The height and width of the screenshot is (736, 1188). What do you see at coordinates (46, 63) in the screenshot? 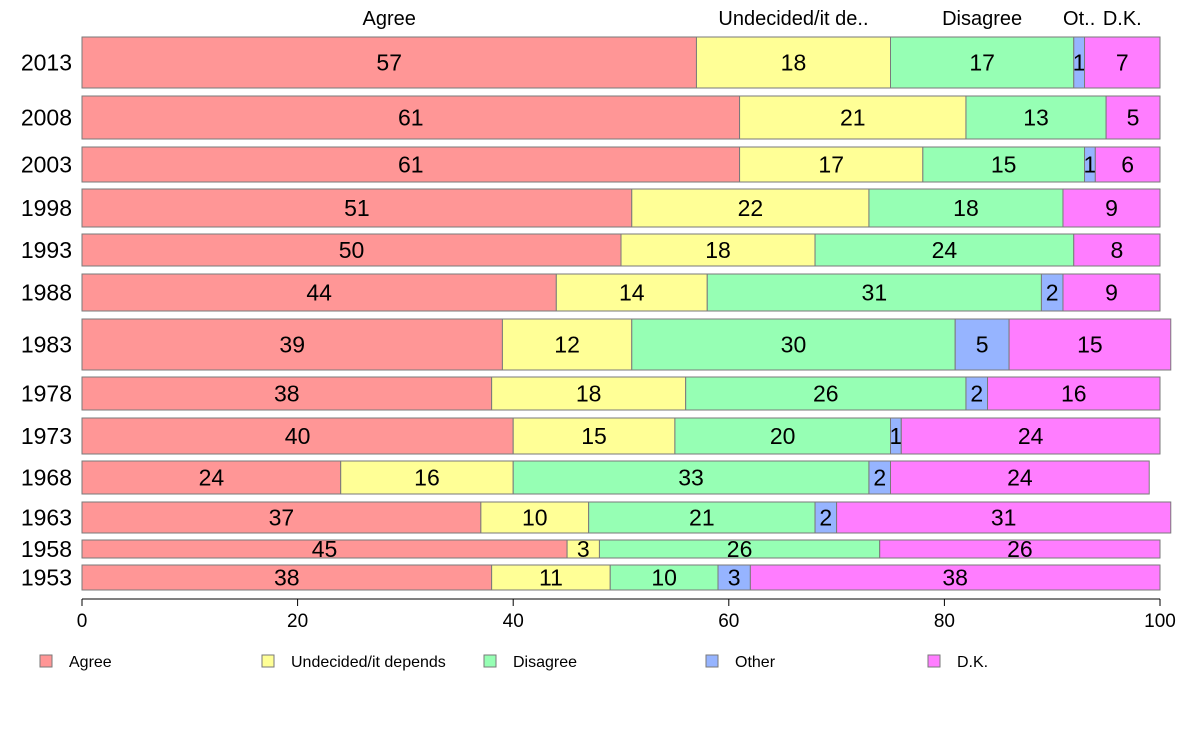
I see `year-label: 2013` at bounding box center [46, 63].